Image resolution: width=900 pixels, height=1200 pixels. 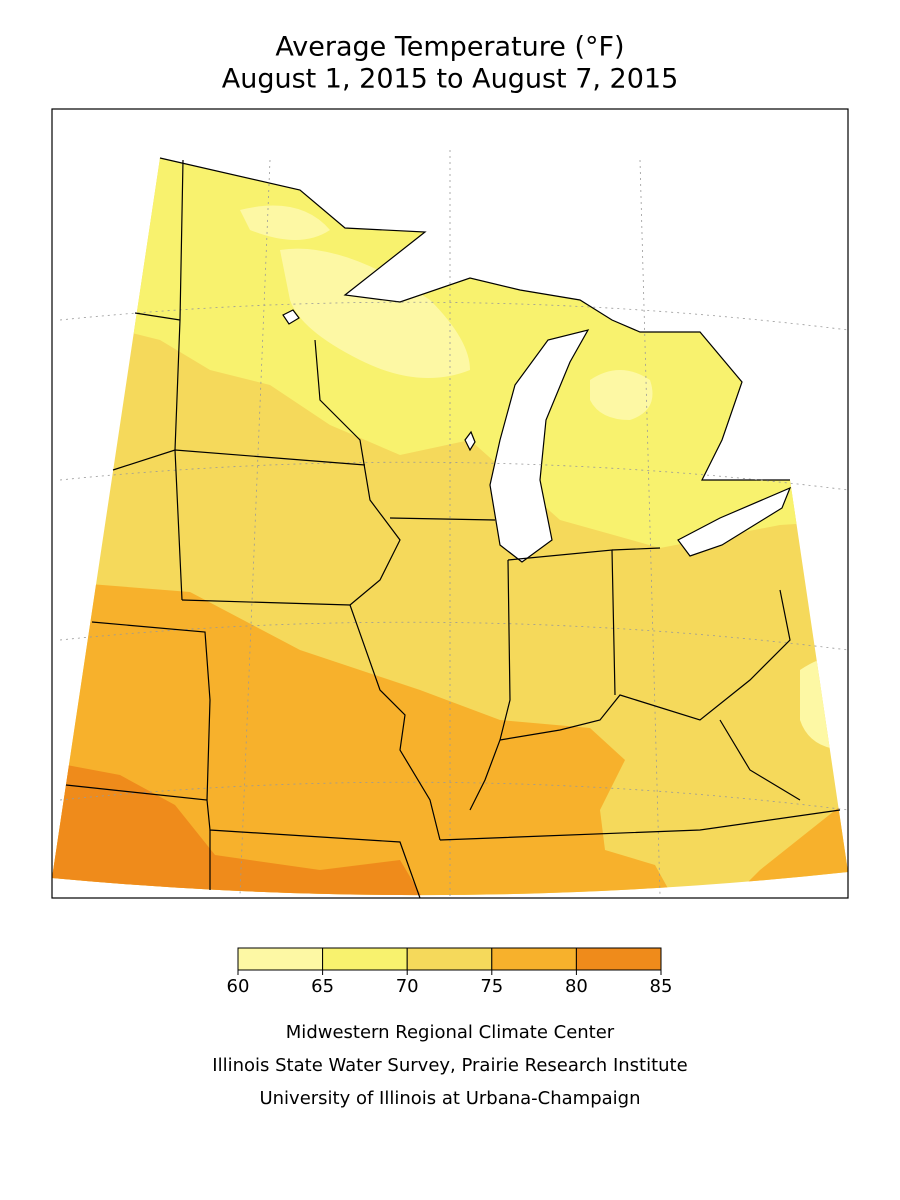 I want to click on legend-tick-label: 60, so click(x=238, y=986).